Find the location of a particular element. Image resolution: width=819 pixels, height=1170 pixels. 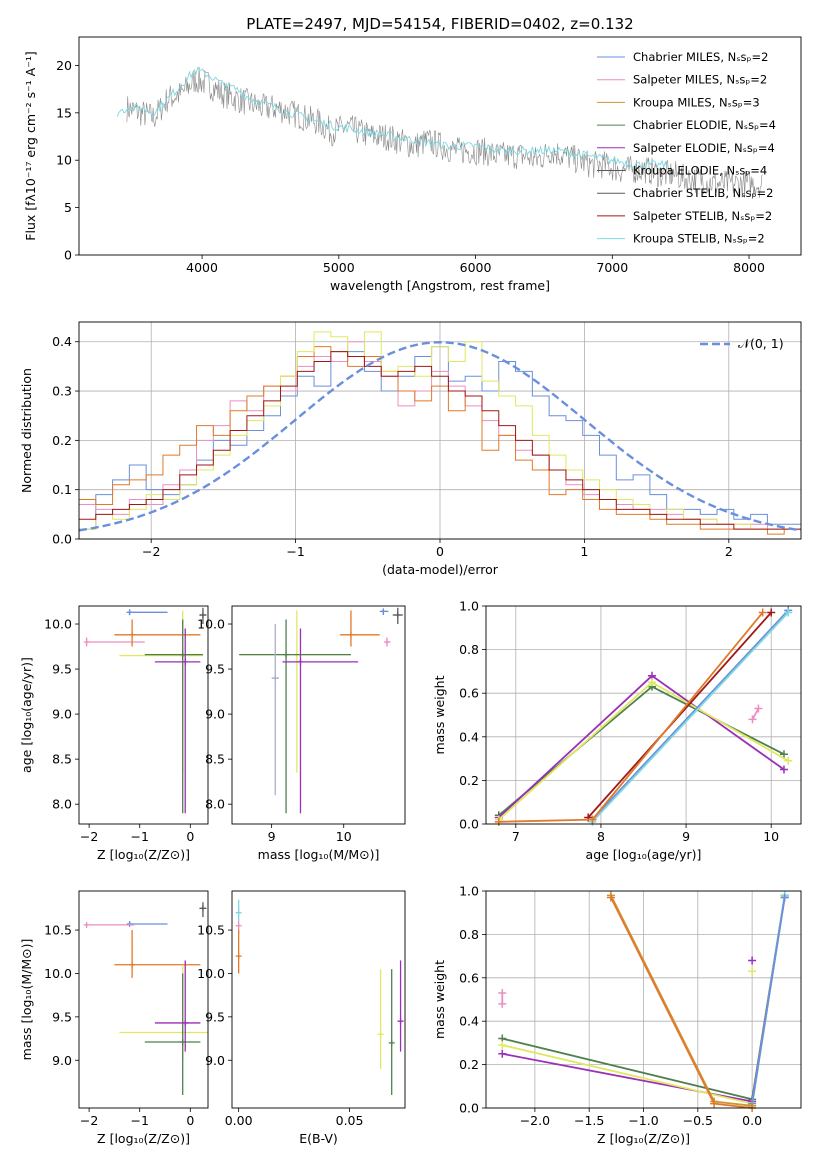

mass-weight-vs-z-y-tick-label: 0.6 is located at coordinates (469, 977).